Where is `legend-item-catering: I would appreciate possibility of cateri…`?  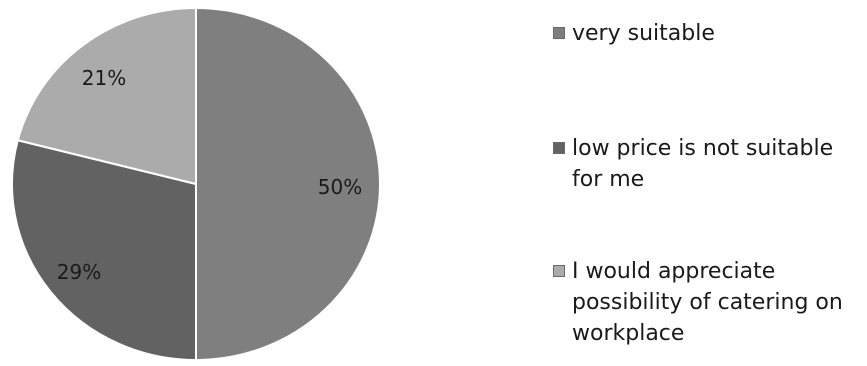 legend-item-catering: I would appreciate possibility of cateri… is located at coordinates (707, 302).